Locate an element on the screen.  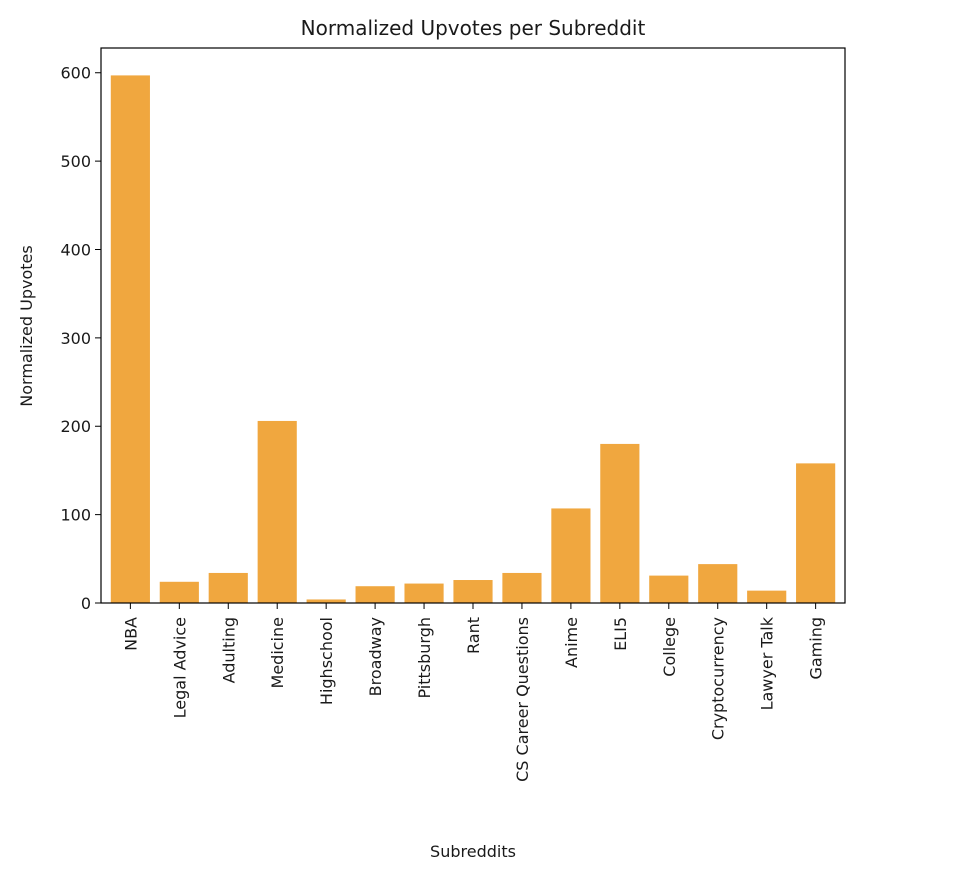
bar-eli5 is located at coordinates (620, 523).